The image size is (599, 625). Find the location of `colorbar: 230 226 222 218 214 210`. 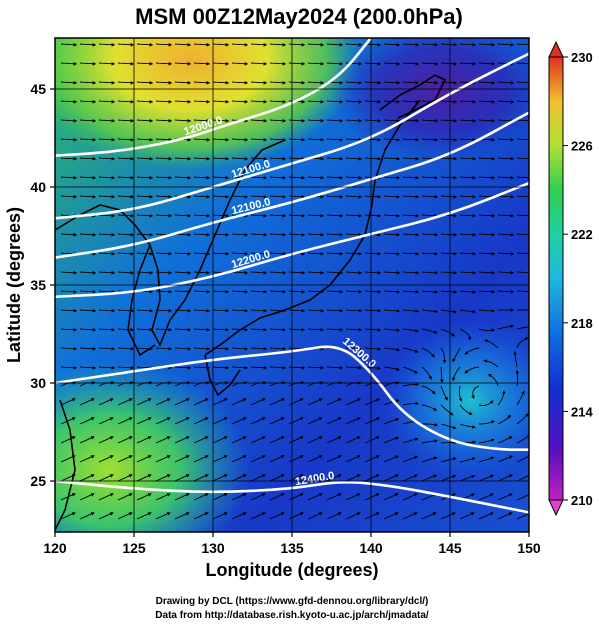

colorbar: 230 226 222 218 214 210 is located at coordinates (570, 278).